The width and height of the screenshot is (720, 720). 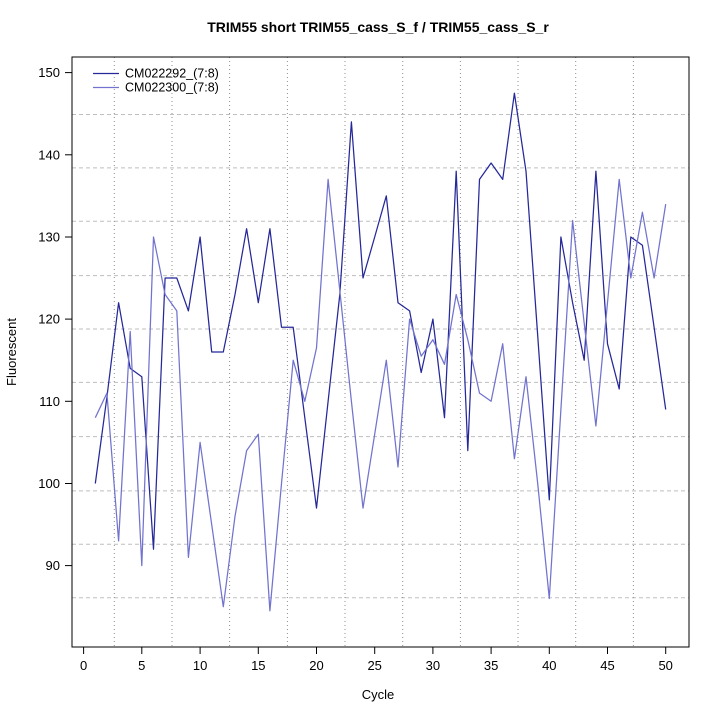 I want to click on legend: CM022292_(7:8) CM022300_(7:8), so click(x=156, y=81).